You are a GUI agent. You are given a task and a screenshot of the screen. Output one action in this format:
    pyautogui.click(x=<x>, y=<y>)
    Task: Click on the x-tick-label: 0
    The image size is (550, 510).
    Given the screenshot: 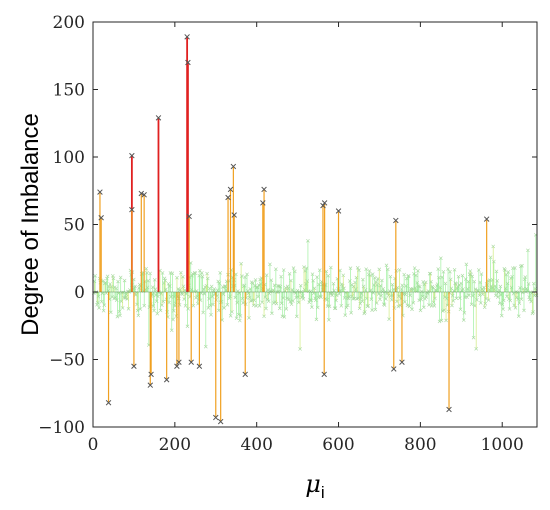 What is the action you would take?
    pyautogui.click(x=93, y=445)
    